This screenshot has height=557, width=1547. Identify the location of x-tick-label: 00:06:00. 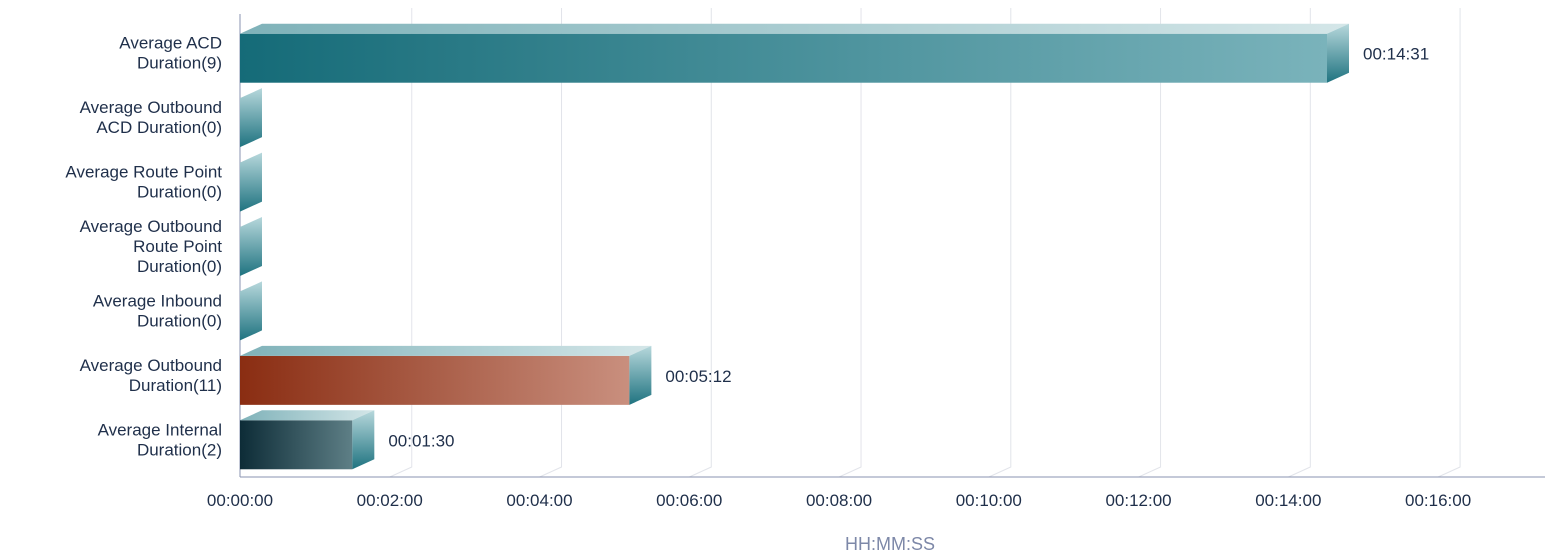
(689, 500).